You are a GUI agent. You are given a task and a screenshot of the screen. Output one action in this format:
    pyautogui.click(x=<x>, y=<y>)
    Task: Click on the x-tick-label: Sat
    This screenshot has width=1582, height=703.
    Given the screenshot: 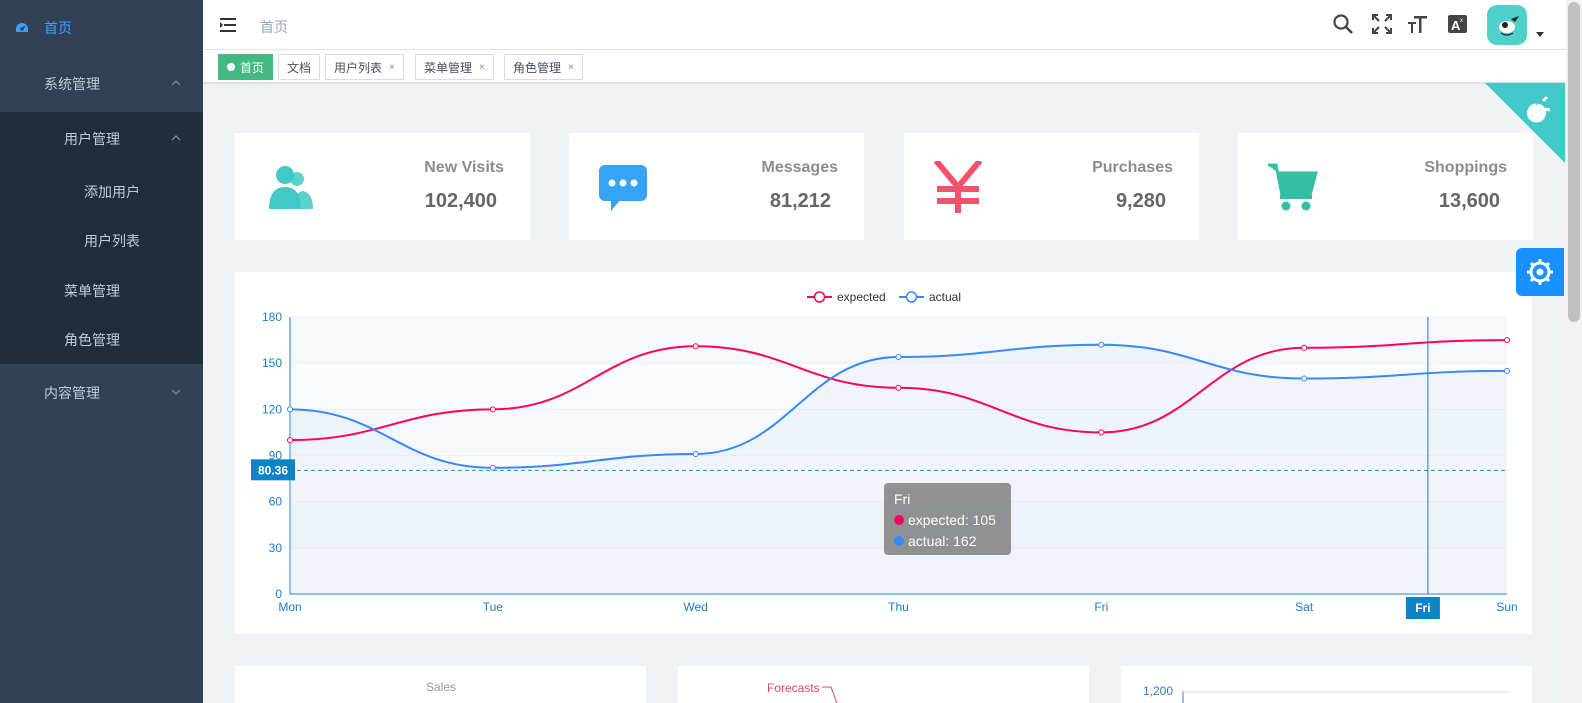 What is the action you would take?
    pyautogui.click(x=1304, y=607)
    